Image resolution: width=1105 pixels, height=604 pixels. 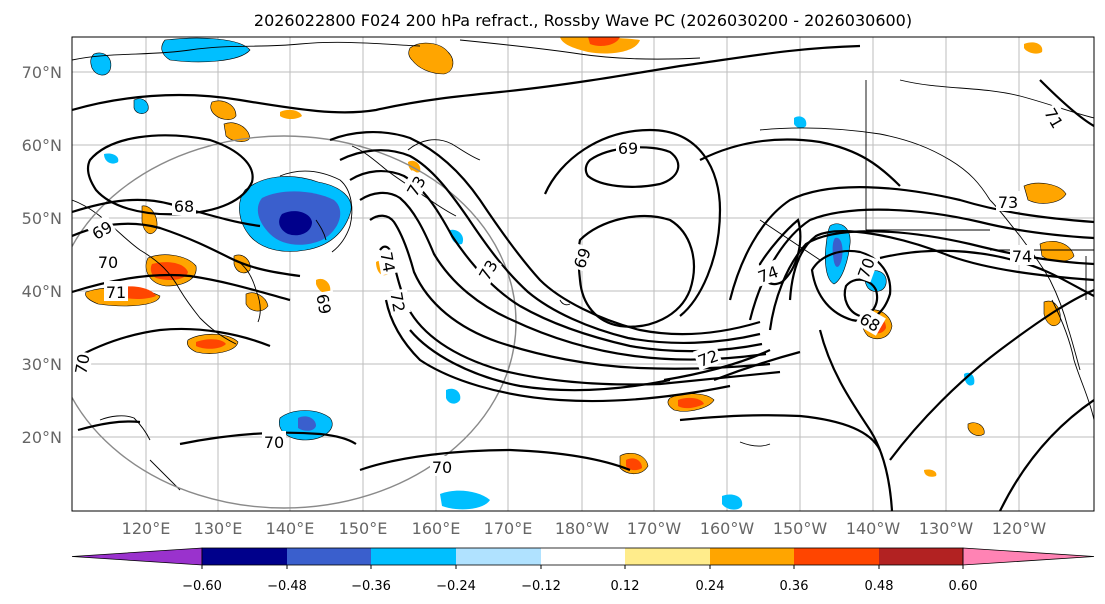 What do you see at coordinates (363, 528) in the screenshot?
I see `longitude-label: 150°E` at bounding box center [363, 528].